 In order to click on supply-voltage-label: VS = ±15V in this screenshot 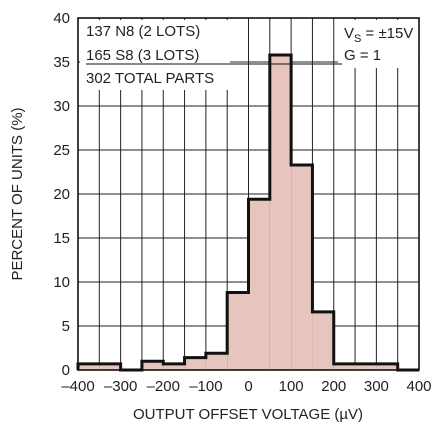, I will do `click(378, 35)`.